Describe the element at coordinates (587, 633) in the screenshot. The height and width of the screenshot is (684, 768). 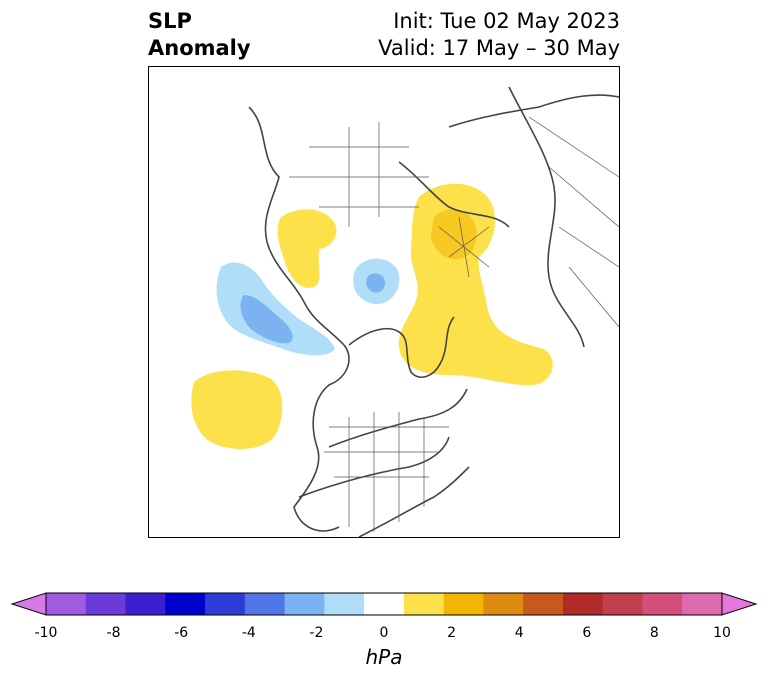
I see `colorbar-tick-label: 6` at that location.